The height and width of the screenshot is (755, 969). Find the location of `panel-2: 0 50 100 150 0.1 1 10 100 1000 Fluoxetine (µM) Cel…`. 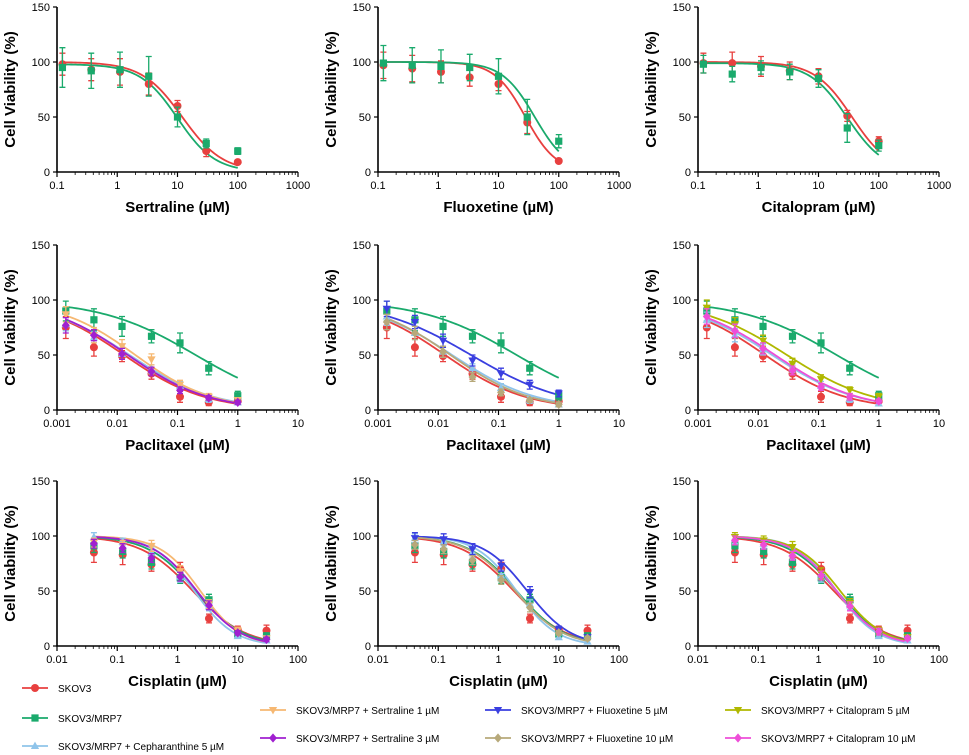

panel-2: 0 50 100 150 0.1 1 10 100 1000 Fluoxetine (µM) Cel… is located at coordinates (477, 109).